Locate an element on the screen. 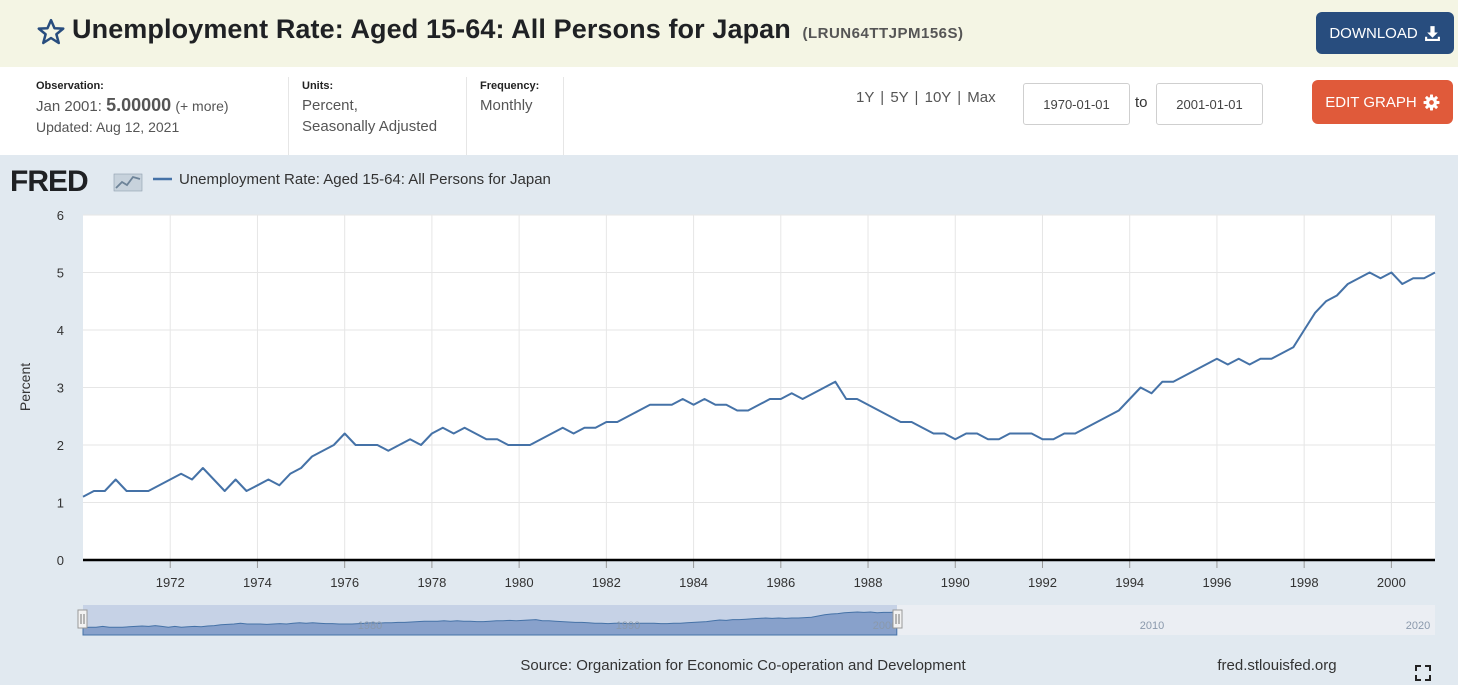 The width and height of the screenshot is (1458, 690). series-id: (LRUN64TTJPM156S) is located at coordinates (883, 33).